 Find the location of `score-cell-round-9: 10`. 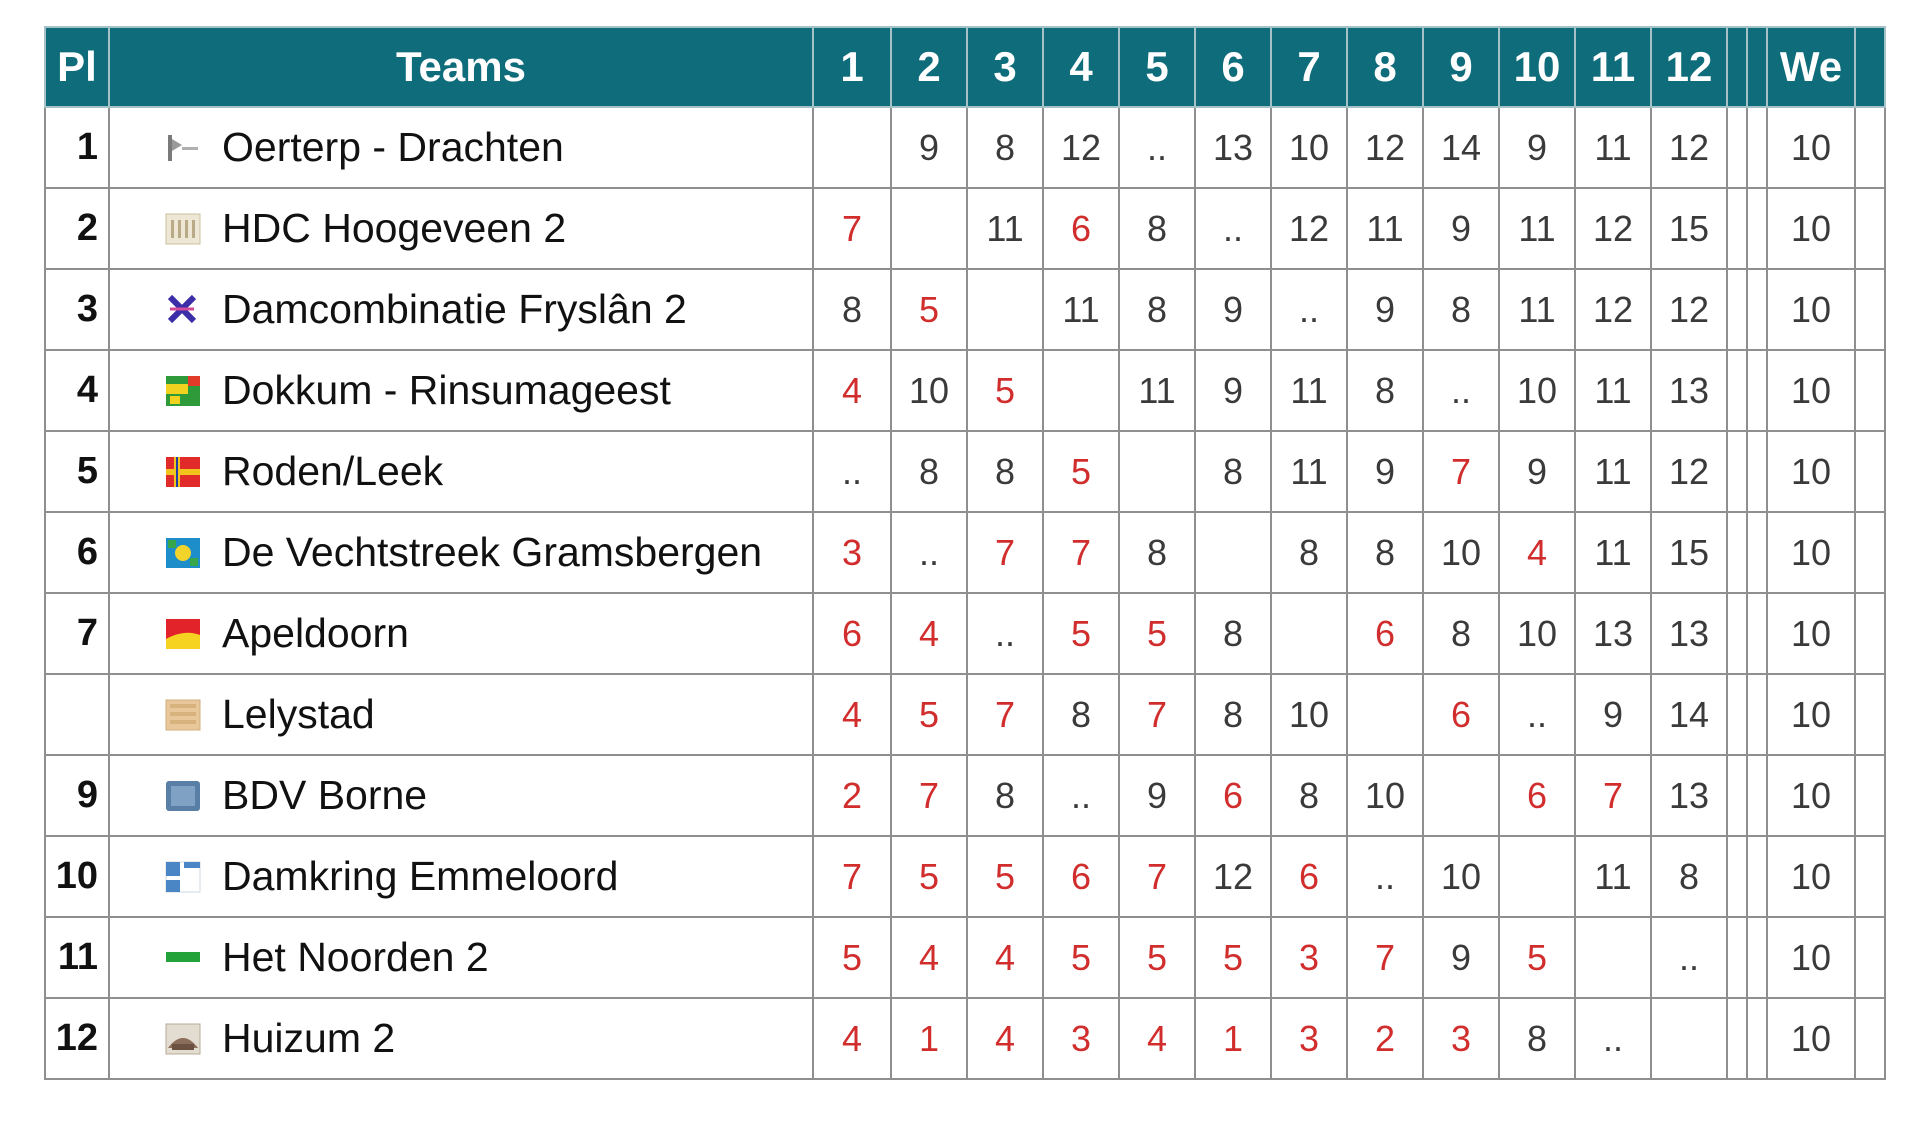

score-cell-round-9: 10 is located at coordinates (1461, 552).